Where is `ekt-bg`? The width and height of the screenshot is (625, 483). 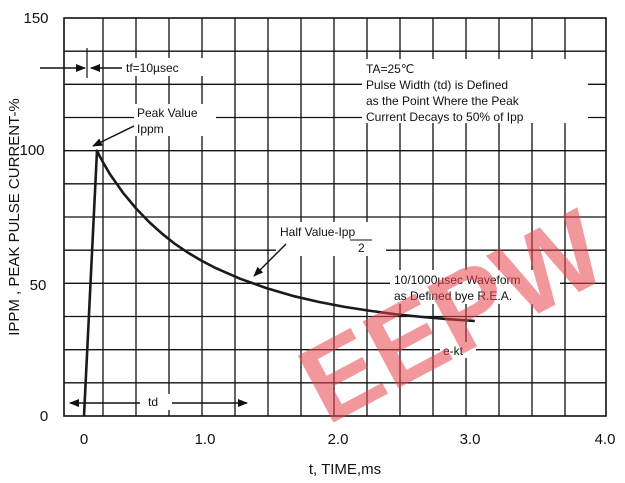 ekt-bg is located at coordinates (458, 350).